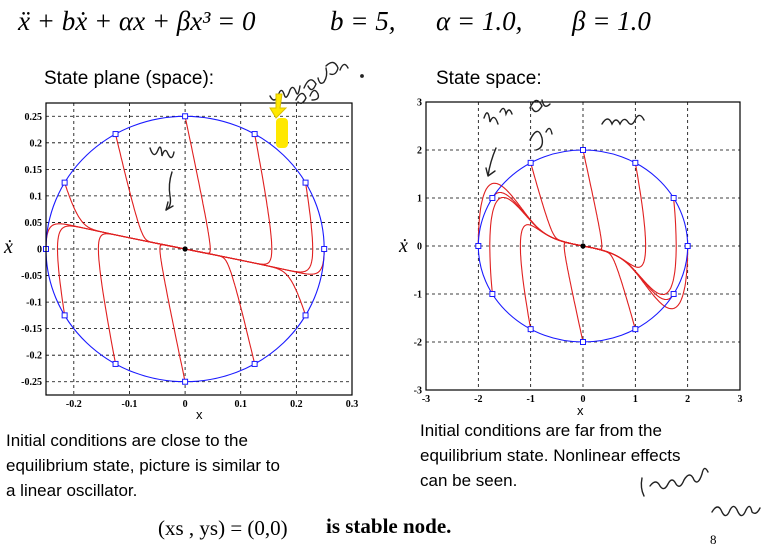 The image size is (770, 548). What do you see at coordinates (419, 247) in the screenshot?
I see `right-y-tick-label: 0` at bounding box center [419, 247].